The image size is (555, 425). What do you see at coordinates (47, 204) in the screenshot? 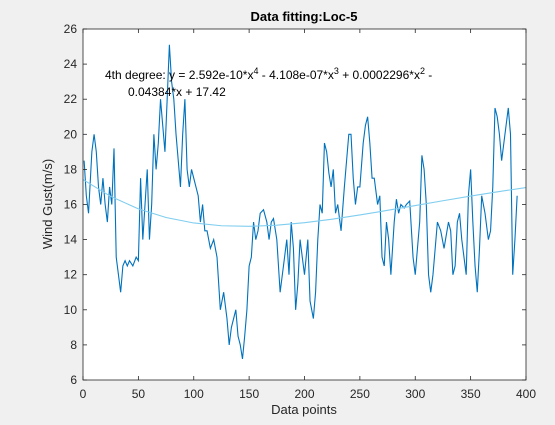
I see `y-axis-label: Wind Gust(m/s)` at bounding box center [47, 204].